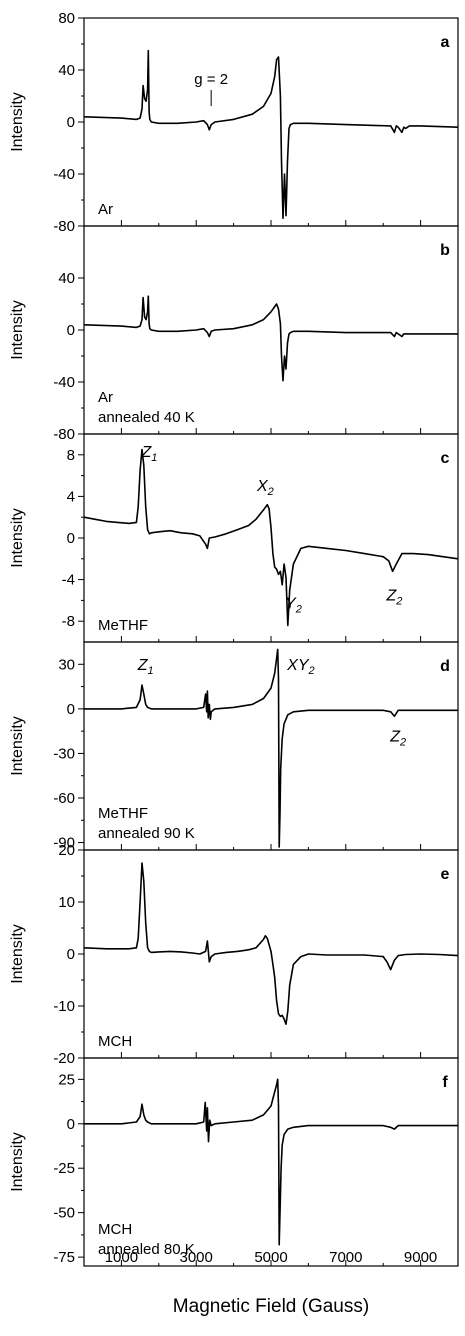 This screenshot has width=465, height=1336. What do you see at coordinates (66, 850) in the screenshot?
I see `y-tick-label: 20` at bounding box center [66, 850].